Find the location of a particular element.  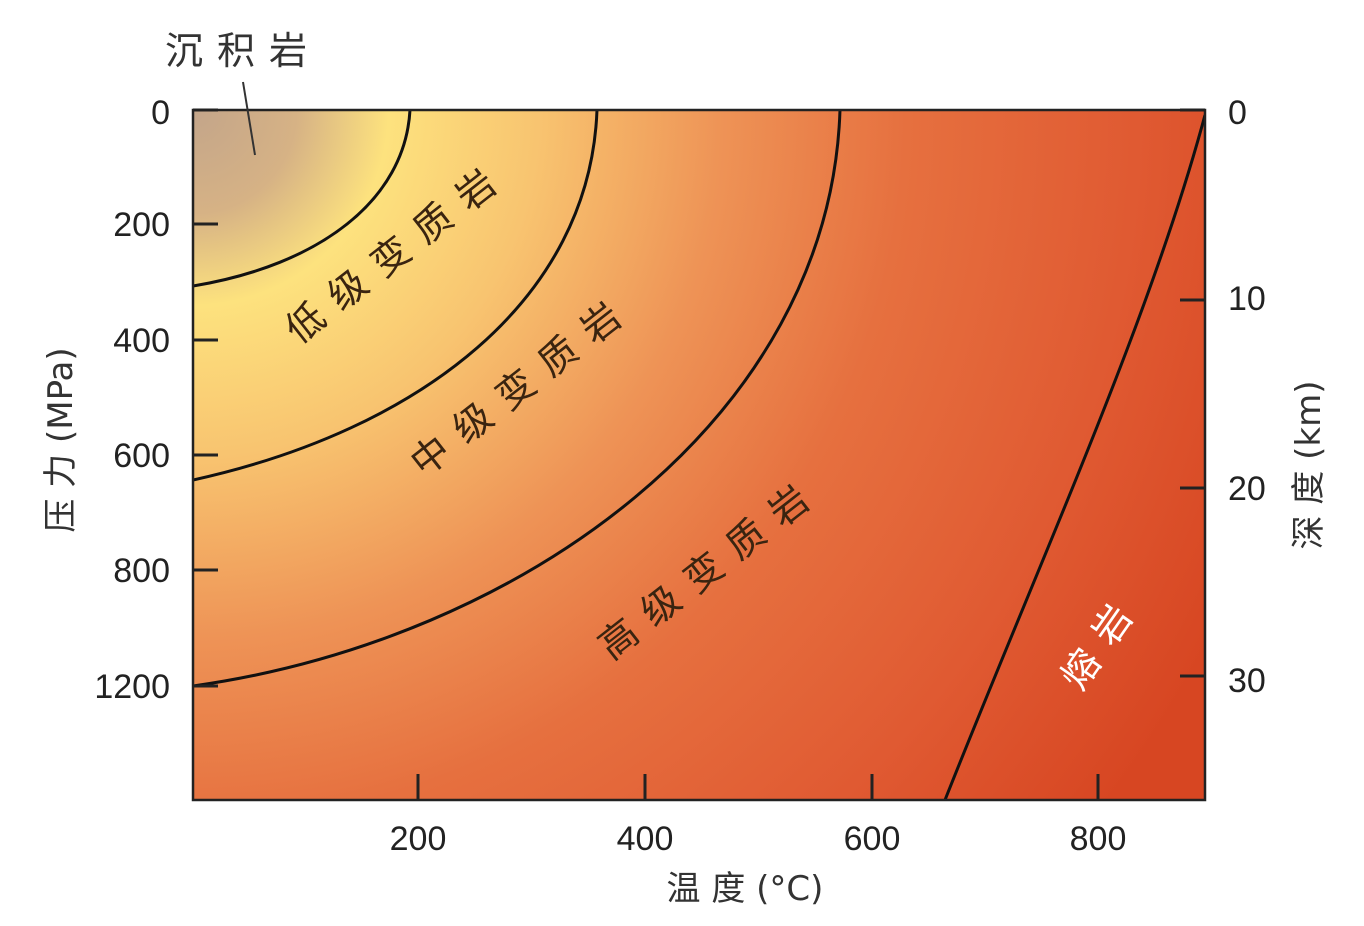

boundary-low-mid-grade is located at coordinates (396, 296).